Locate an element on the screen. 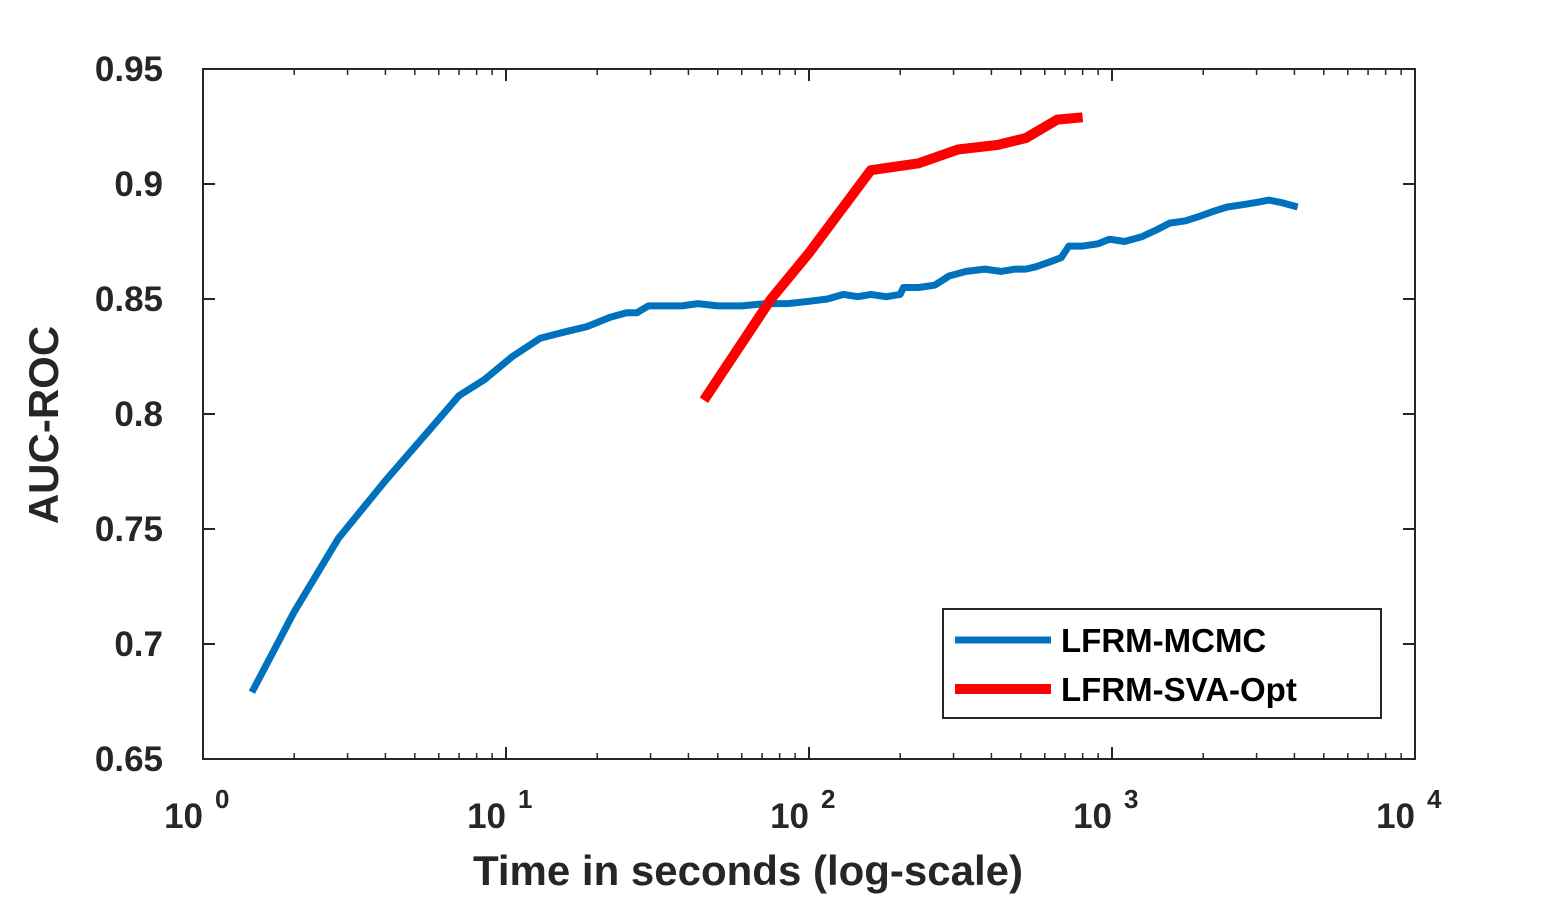 The height and width of the screenshot is (905, 1562). x-tick-exponent: 2 is located at coordinates (828, 799).